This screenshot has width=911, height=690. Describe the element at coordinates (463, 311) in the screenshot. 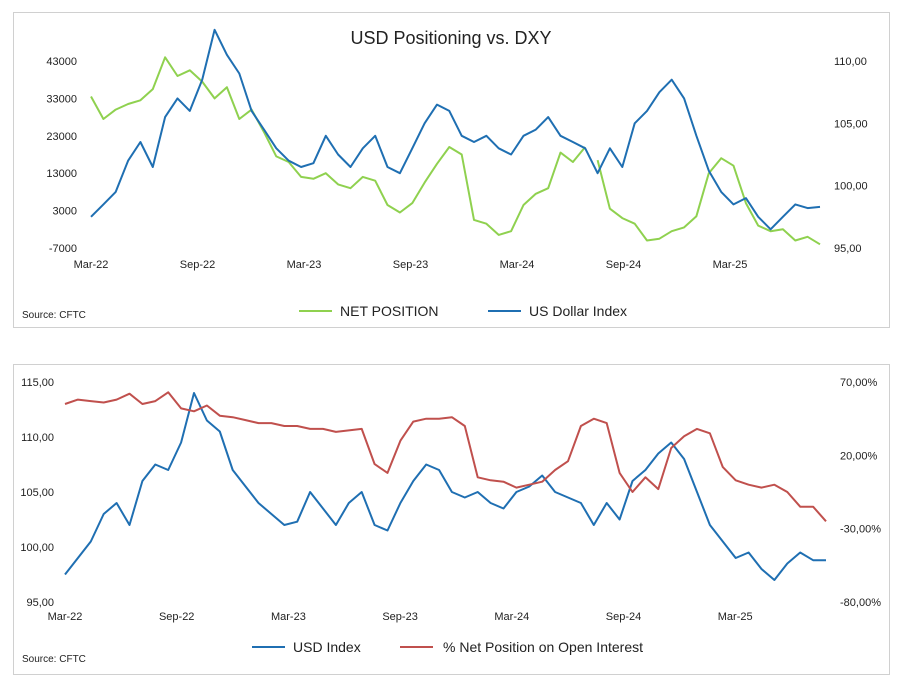

I see `legend: NET POSITION US Dollar Index` at that location.